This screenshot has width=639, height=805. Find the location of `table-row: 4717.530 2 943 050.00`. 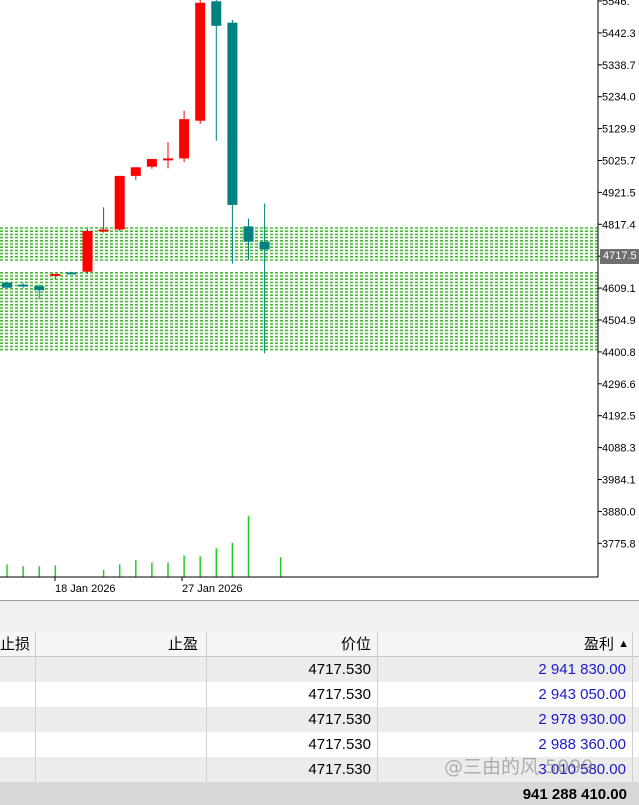

table-row: 4717.530 2 943 050.00 is located at coordinates (319, 694).